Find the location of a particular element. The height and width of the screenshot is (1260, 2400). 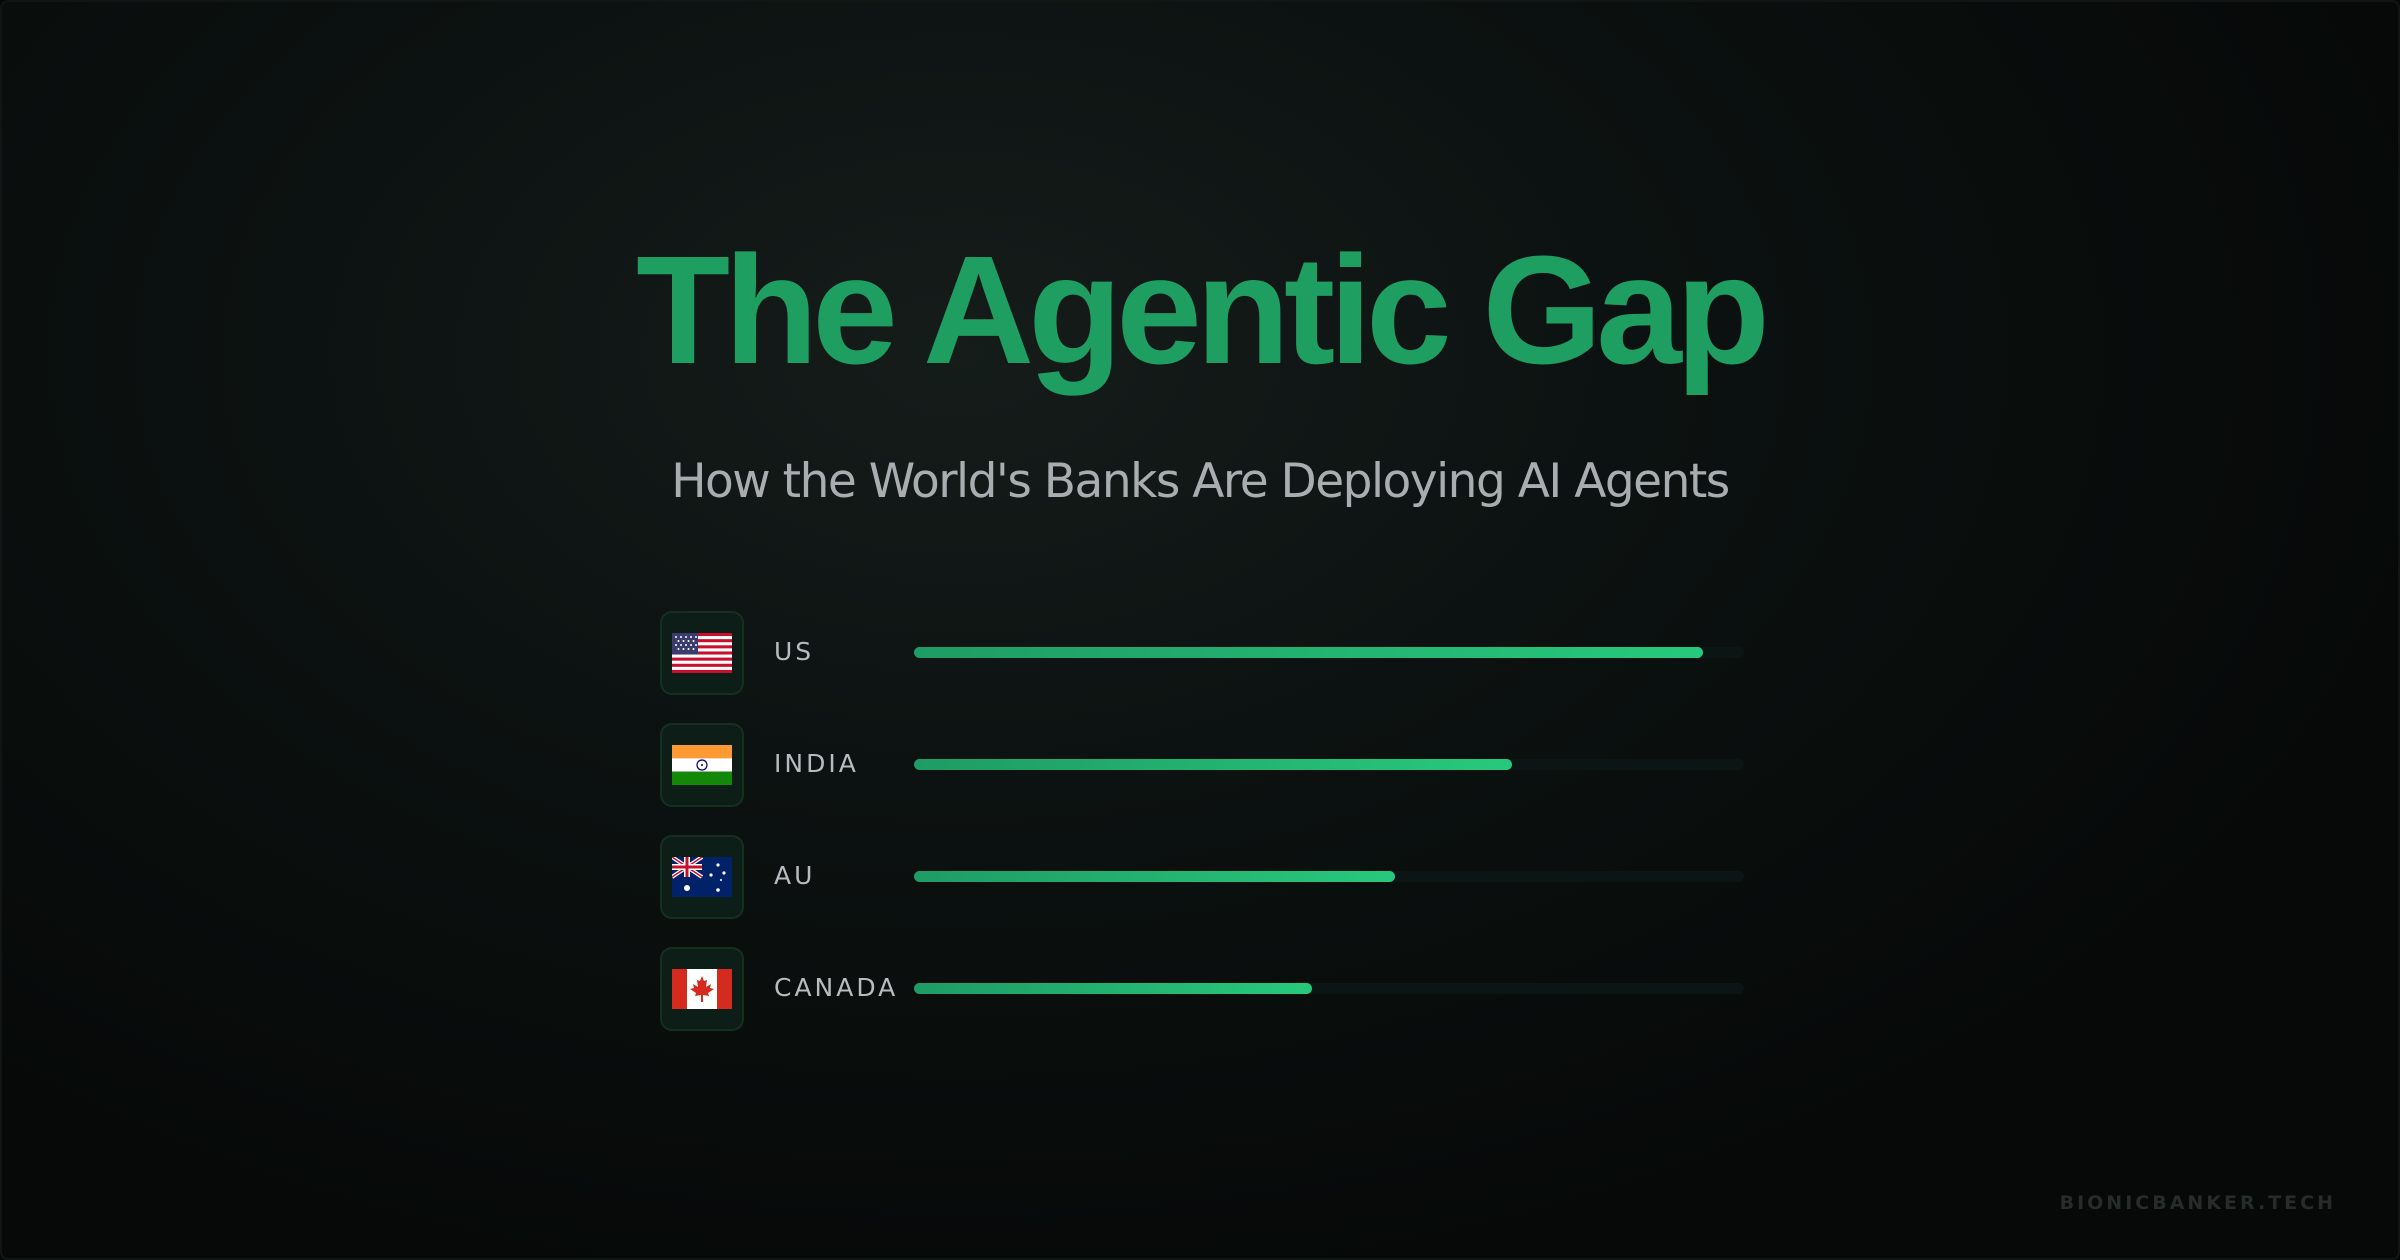

bar-india is located at coordinates (1213, 764).